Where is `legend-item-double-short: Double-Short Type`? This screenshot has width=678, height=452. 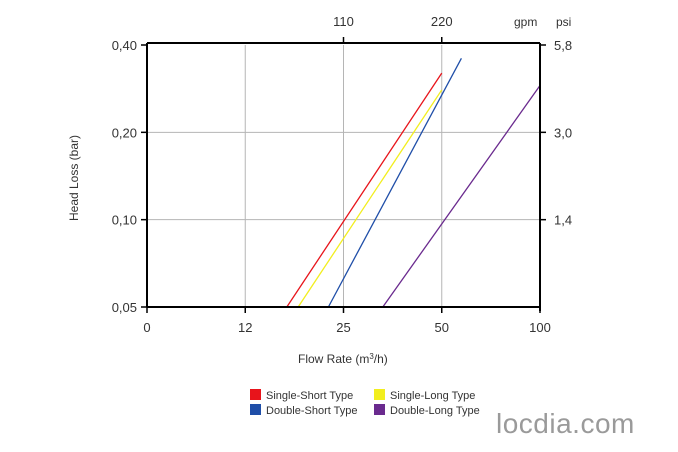 legend-item-double-short: Double-Short Type is located at coordinates (304, 410).